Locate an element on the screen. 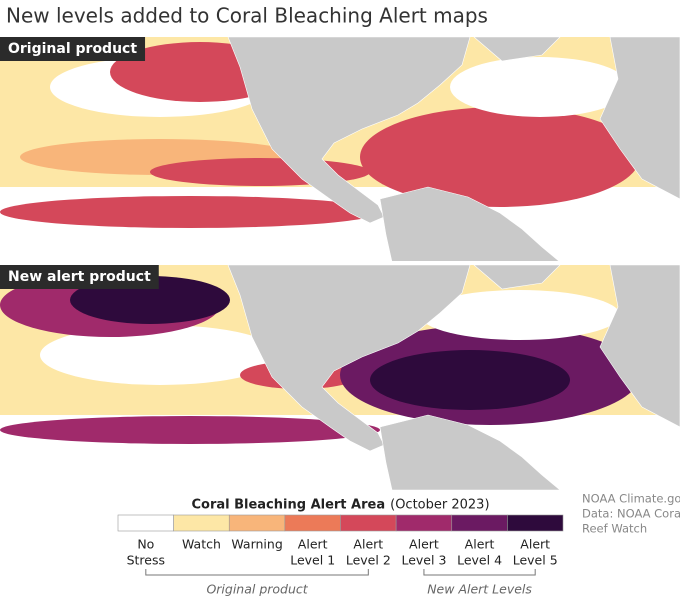 The width and height of the screenshot is (680, 611). panel-label: New alert product is located at coordinates (79, 277).